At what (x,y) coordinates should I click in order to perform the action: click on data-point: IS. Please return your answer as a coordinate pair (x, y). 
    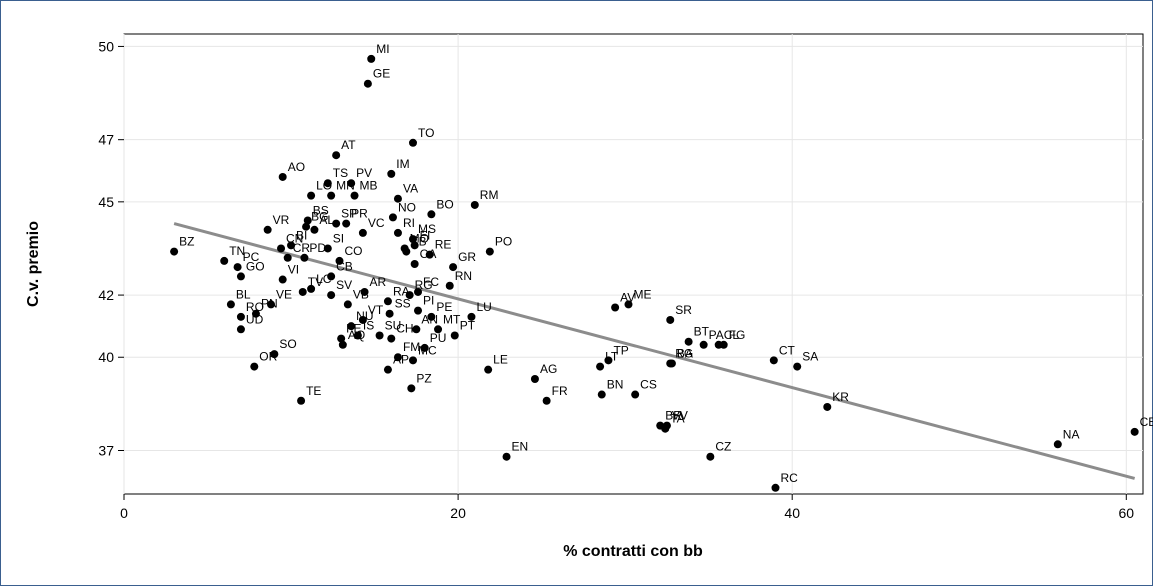
    Looking at the image, I should click on (363, 329).